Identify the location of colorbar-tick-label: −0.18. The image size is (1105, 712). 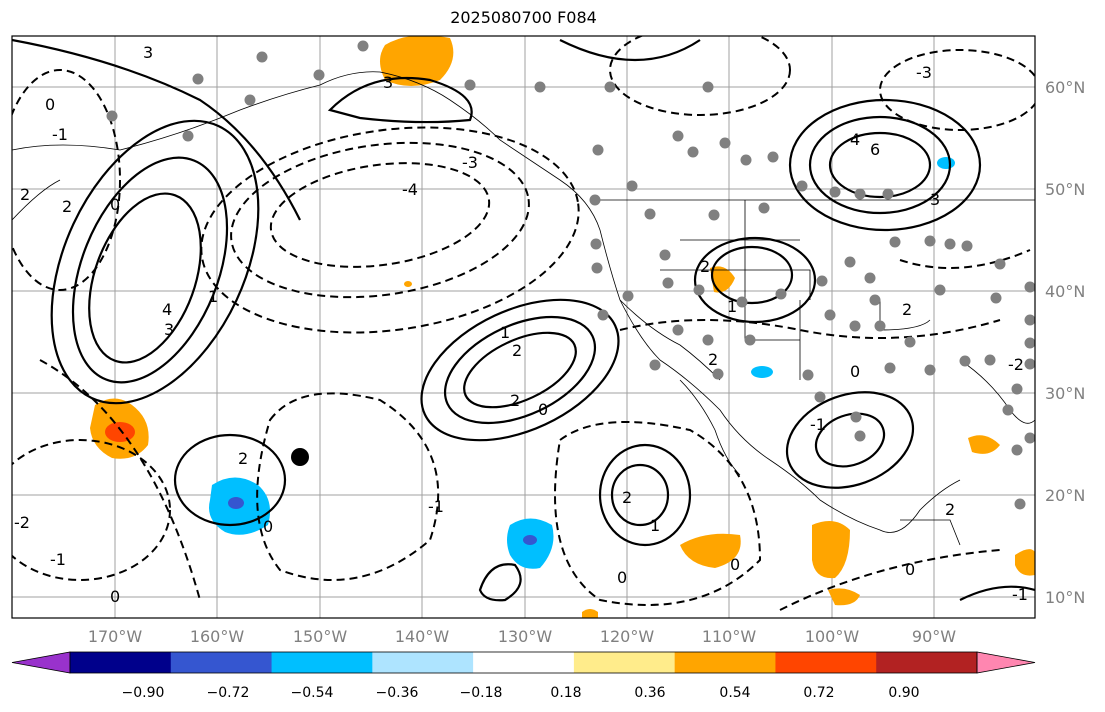
(481, 693).